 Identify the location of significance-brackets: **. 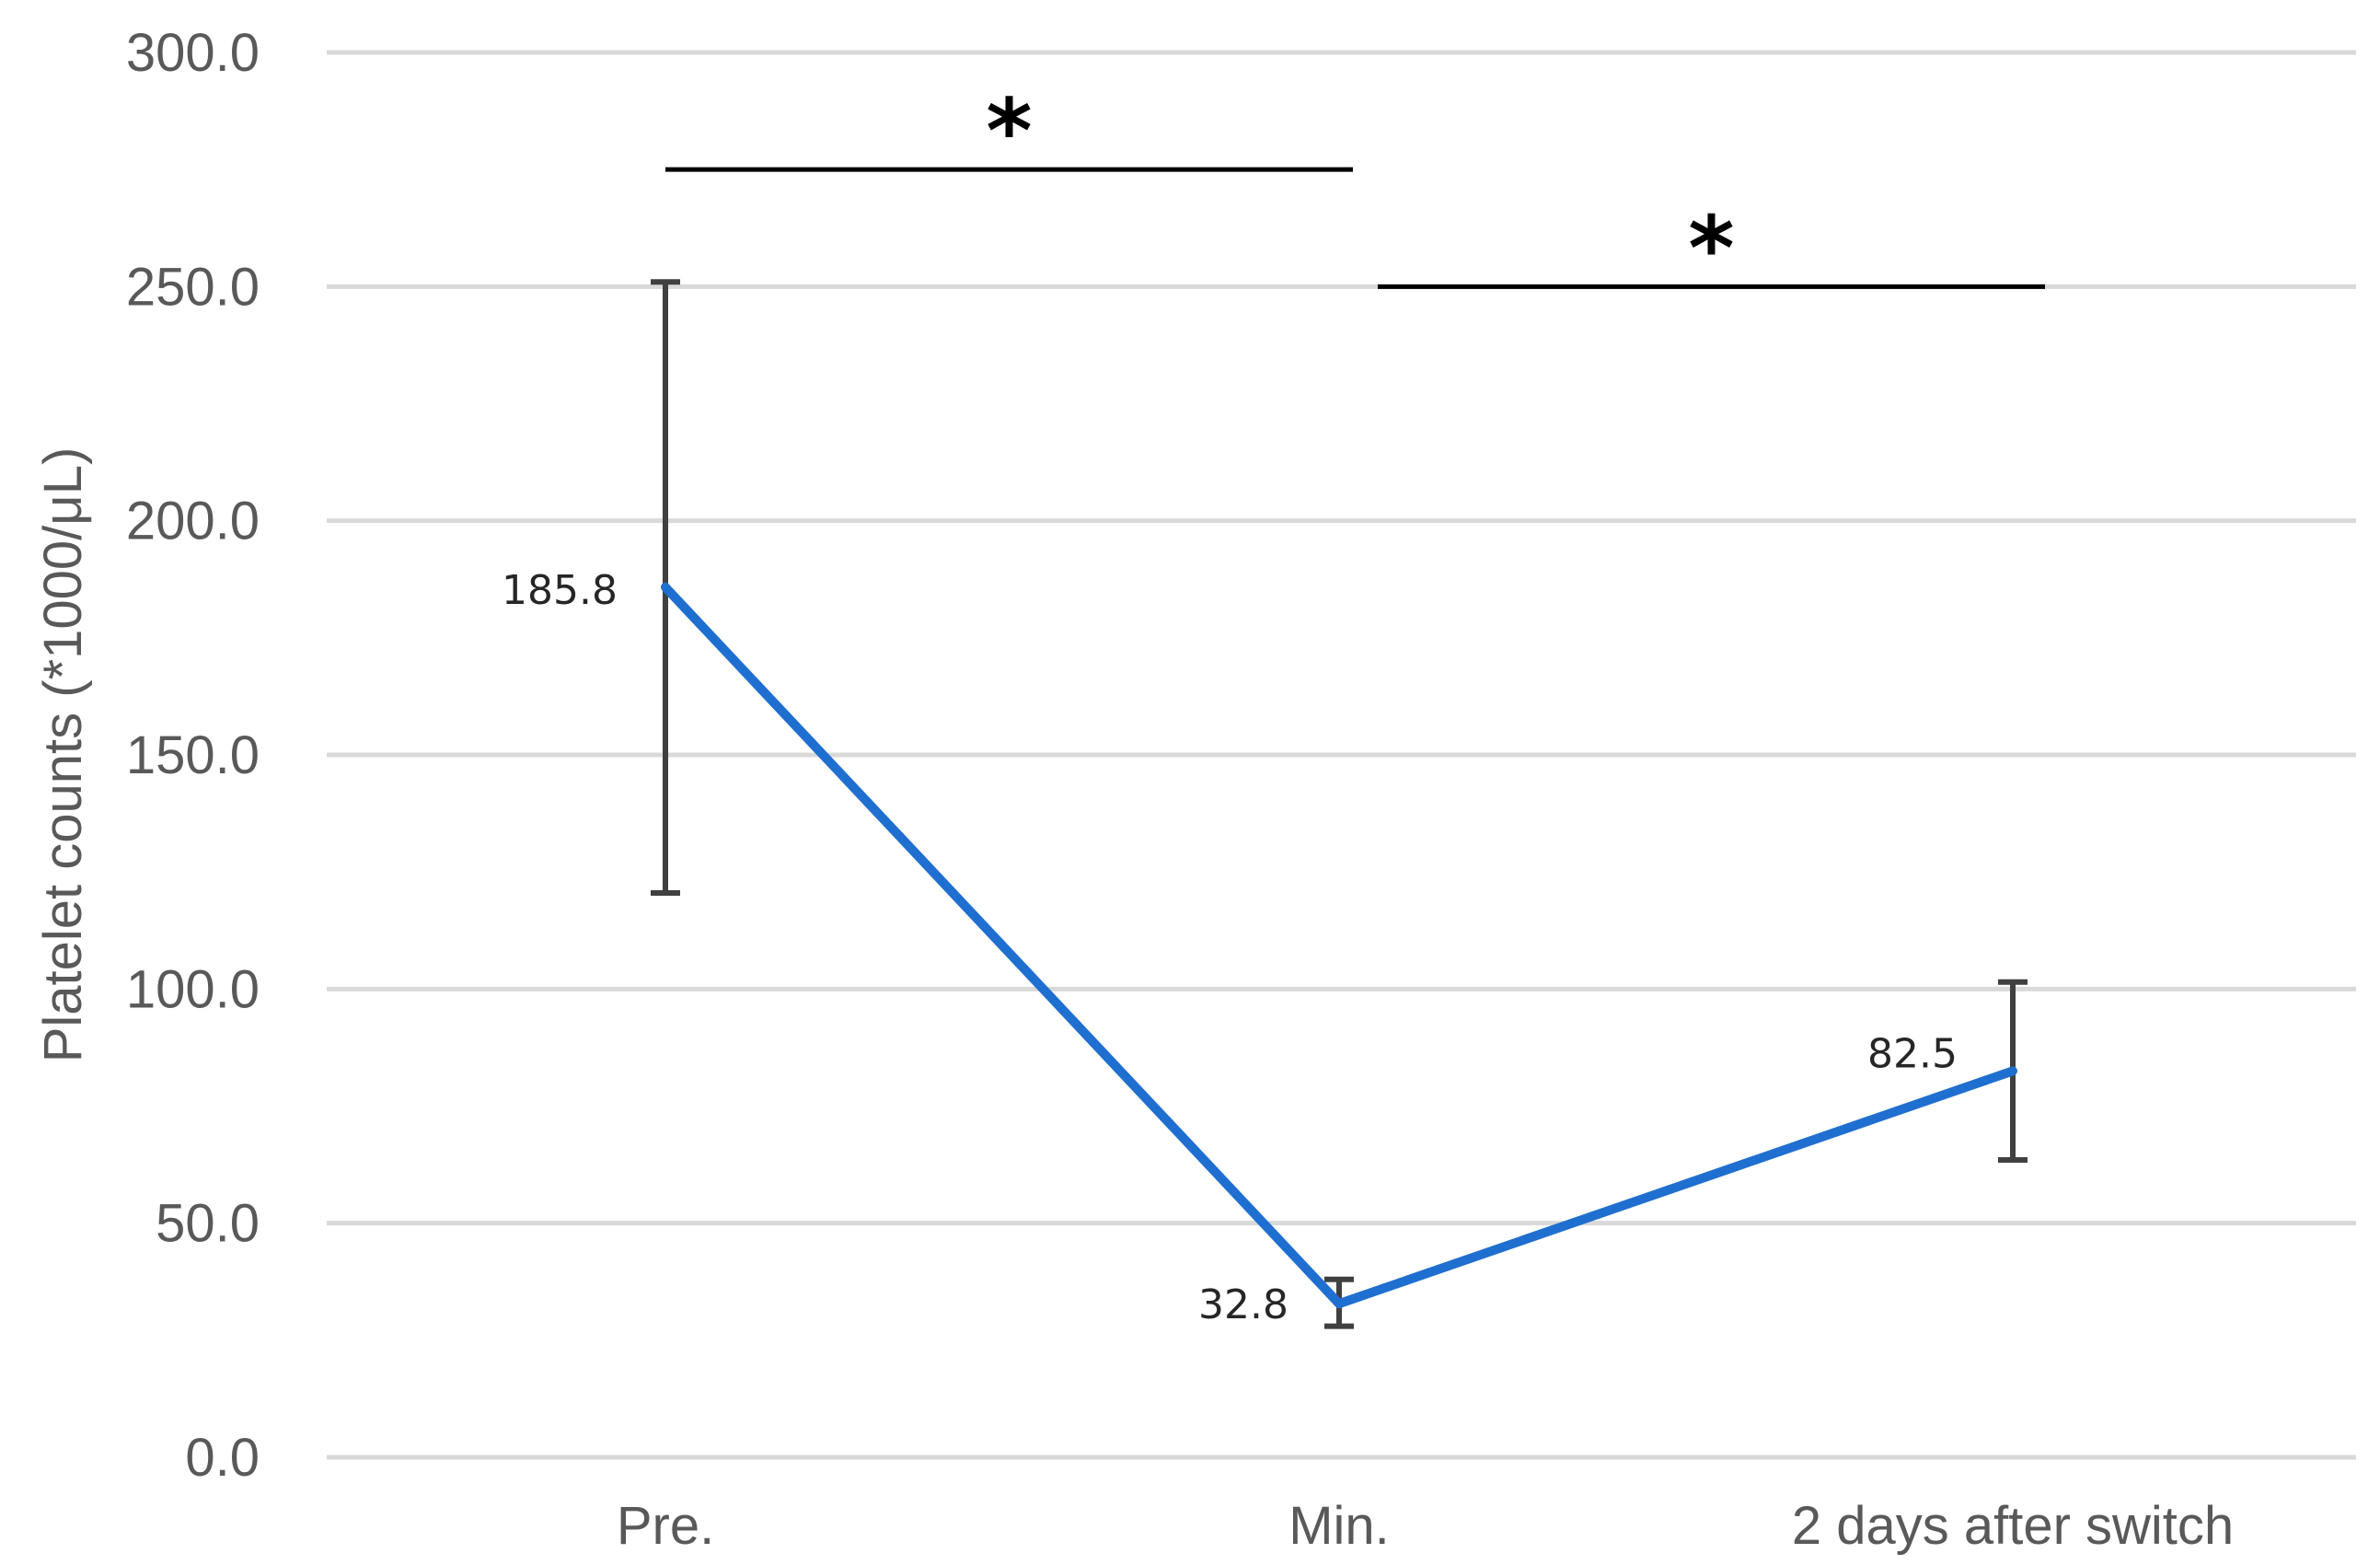
(1355, 190).